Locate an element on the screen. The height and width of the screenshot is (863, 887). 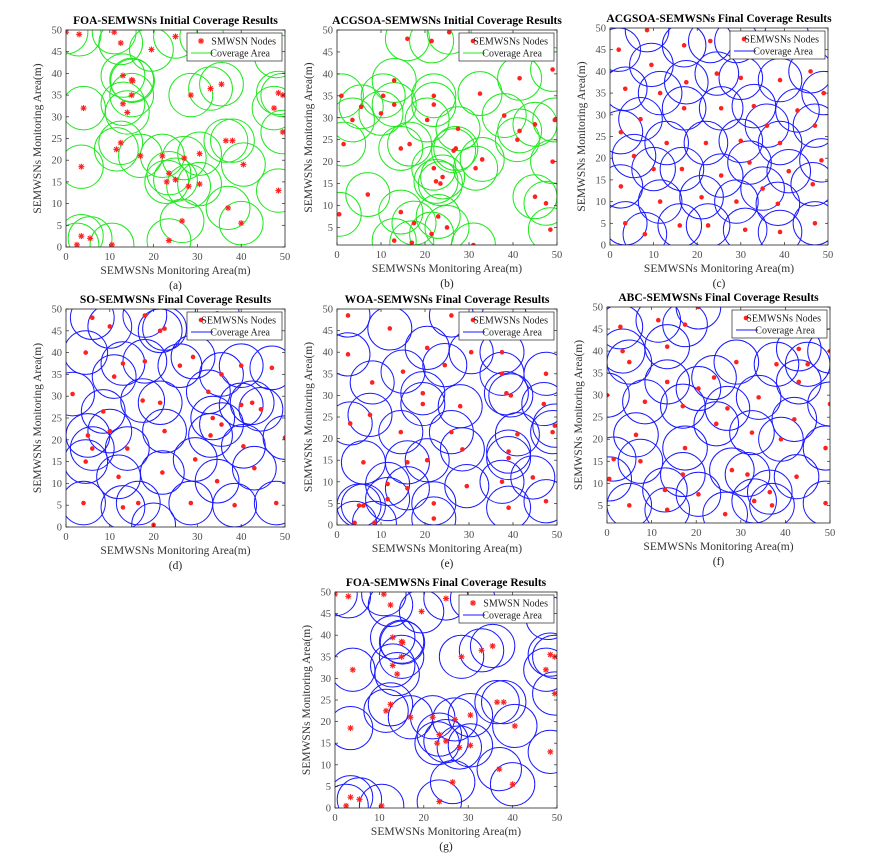
legend-node-marker is located at coordinates (473, 41).